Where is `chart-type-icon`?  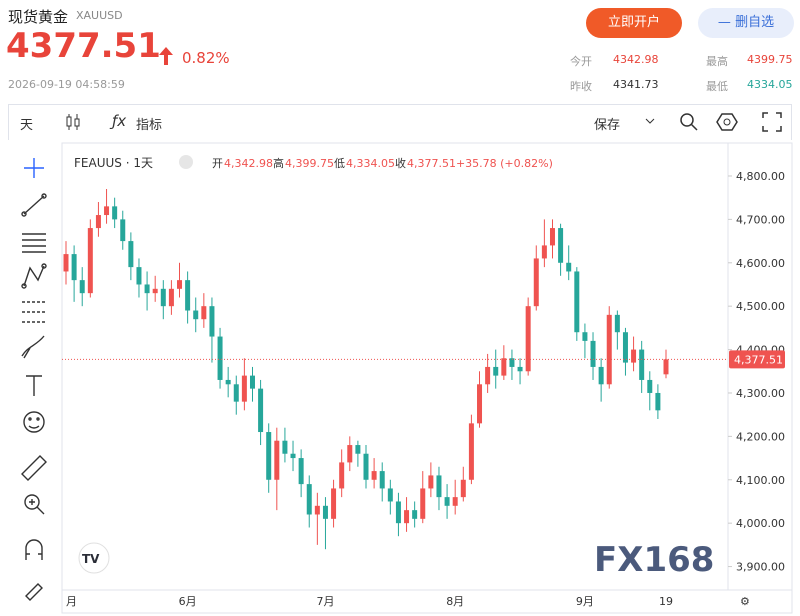
chart-type-icon is located at coordinates (73, 122).